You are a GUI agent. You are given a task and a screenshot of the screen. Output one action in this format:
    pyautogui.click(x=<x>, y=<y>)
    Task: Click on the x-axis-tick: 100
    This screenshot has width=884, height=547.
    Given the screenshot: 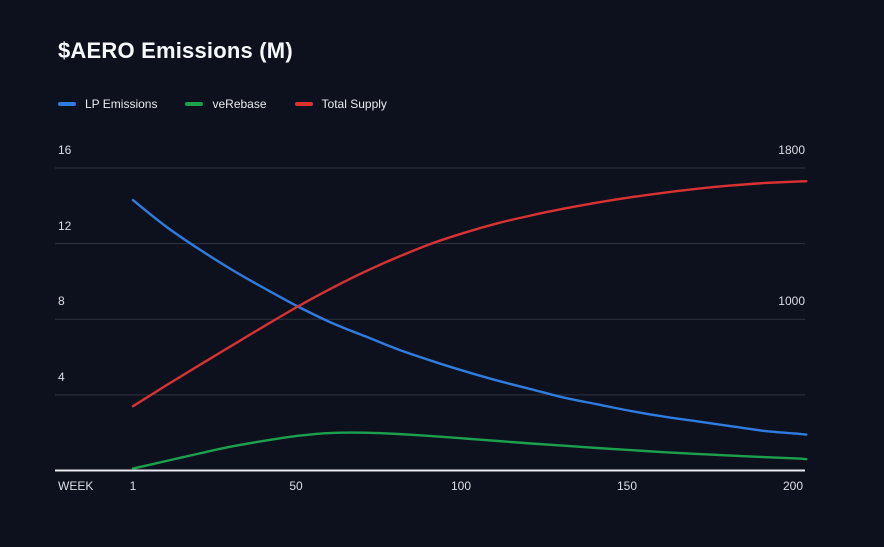 What is the action you would take?
    pyautogui.click(x=461, y=486)
    